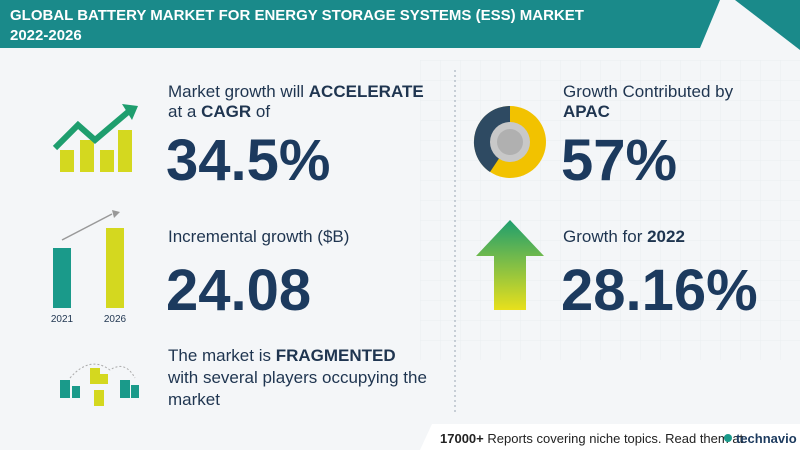 The width and height of the screenshot is (800, 450). I want to click on footer-band, so click(610, 437).